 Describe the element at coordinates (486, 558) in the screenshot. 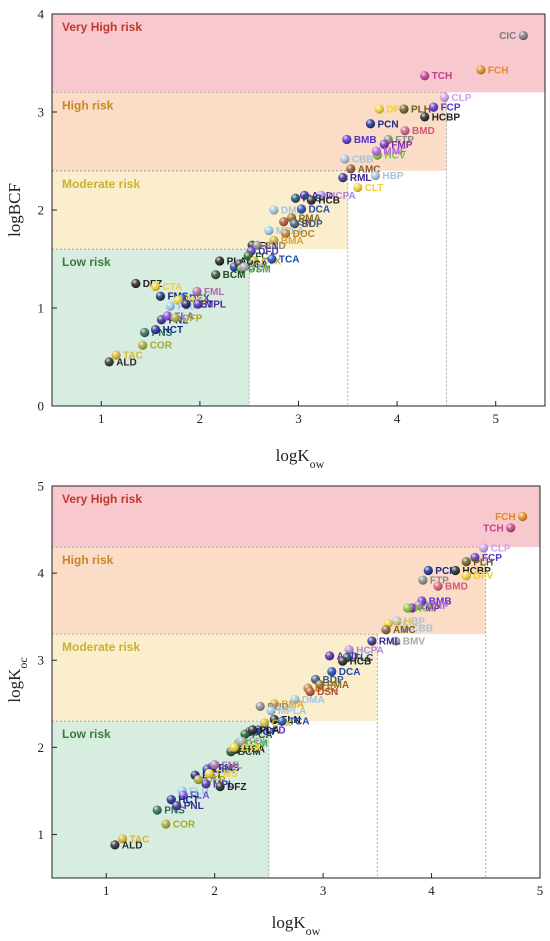

I see `data-point-fcp: FCP` at that location.